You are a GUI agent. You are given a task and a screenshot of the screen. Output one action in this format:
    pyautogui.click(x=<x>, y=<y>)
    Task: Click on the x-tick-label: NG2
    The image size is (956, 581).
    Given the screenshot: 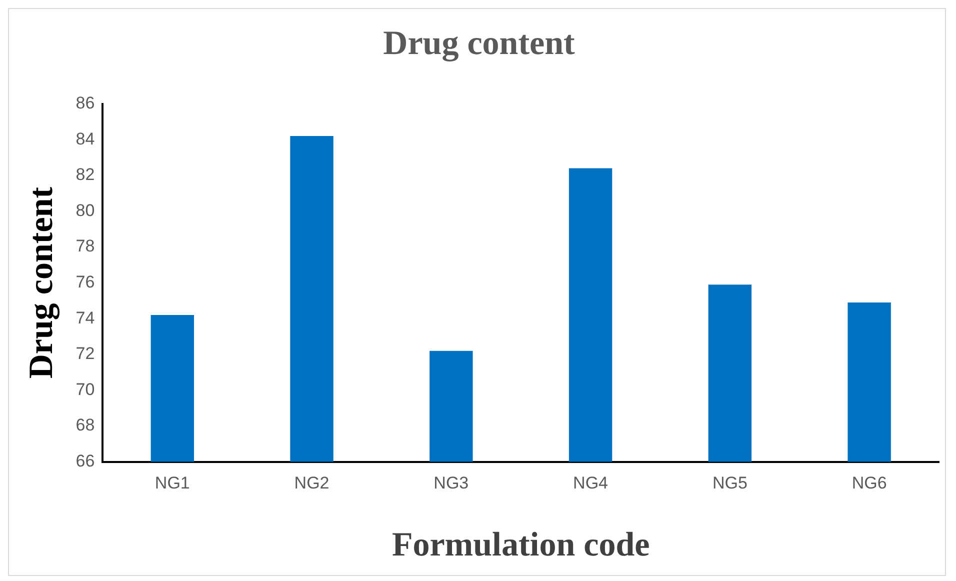 What is the action you would take?
    pyautogui.click(x=312, y=483)
    